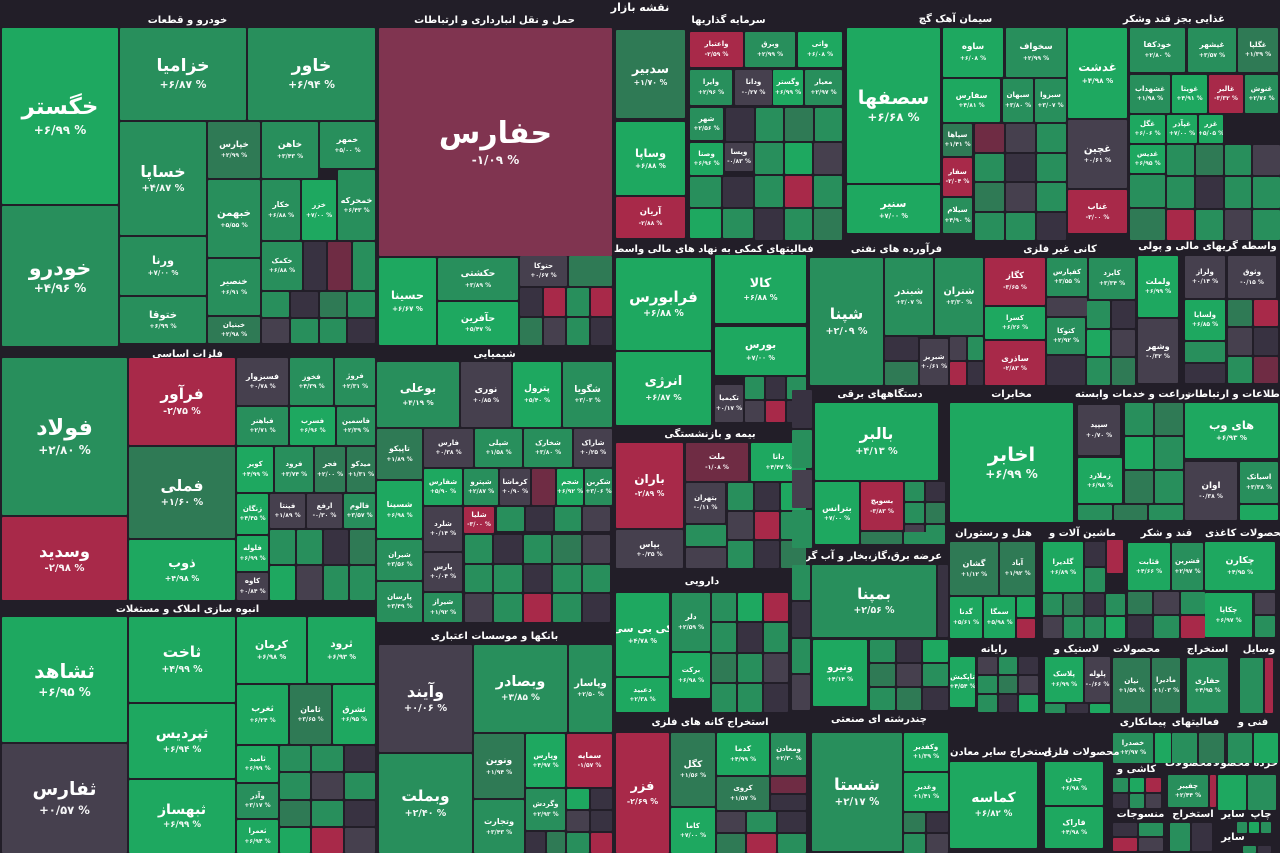 The height and width of the screenshot is (853, 1280). I want to click on stock-tile-خبنیان: خبنیان +۲/۹۸ %, so click(234, 330).